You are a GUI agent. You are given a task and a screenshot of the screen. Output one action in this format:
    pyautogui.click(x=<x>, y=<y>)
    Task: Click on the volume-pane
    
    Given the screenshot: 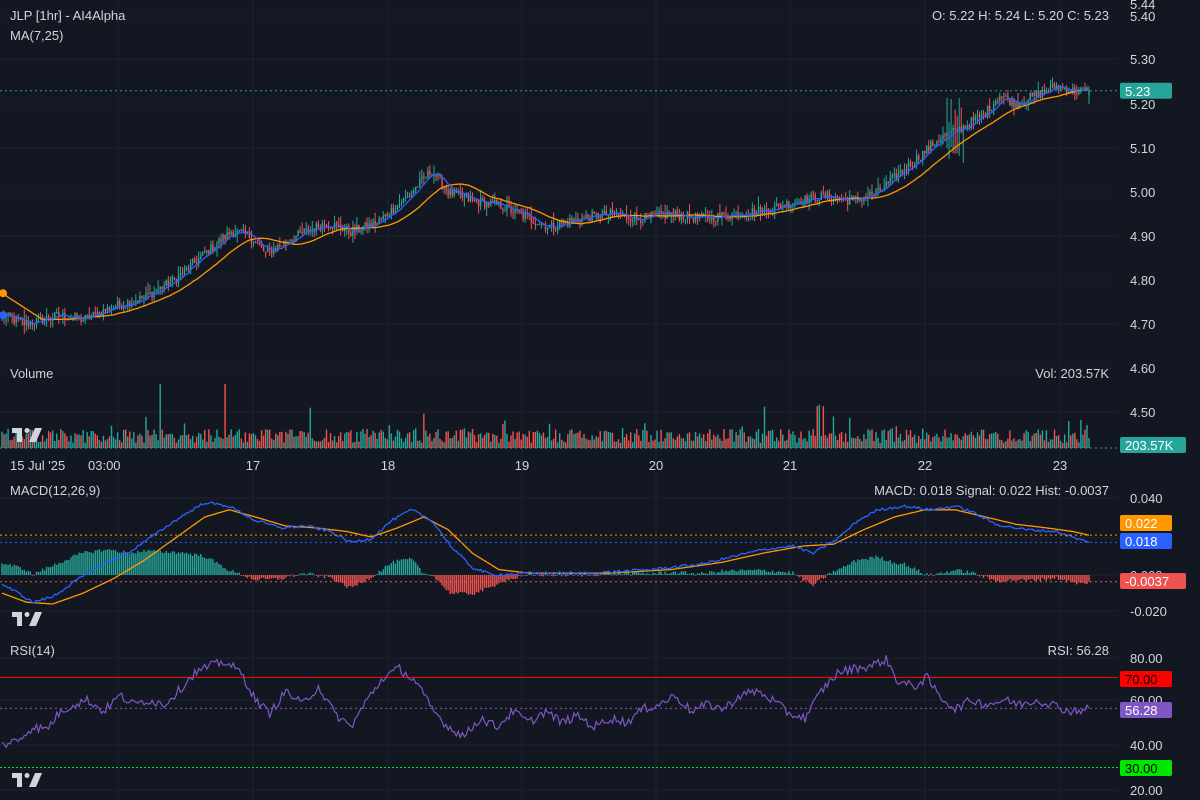 What is the action you would take?
    pyautogui.click(x=559, y=416)
    